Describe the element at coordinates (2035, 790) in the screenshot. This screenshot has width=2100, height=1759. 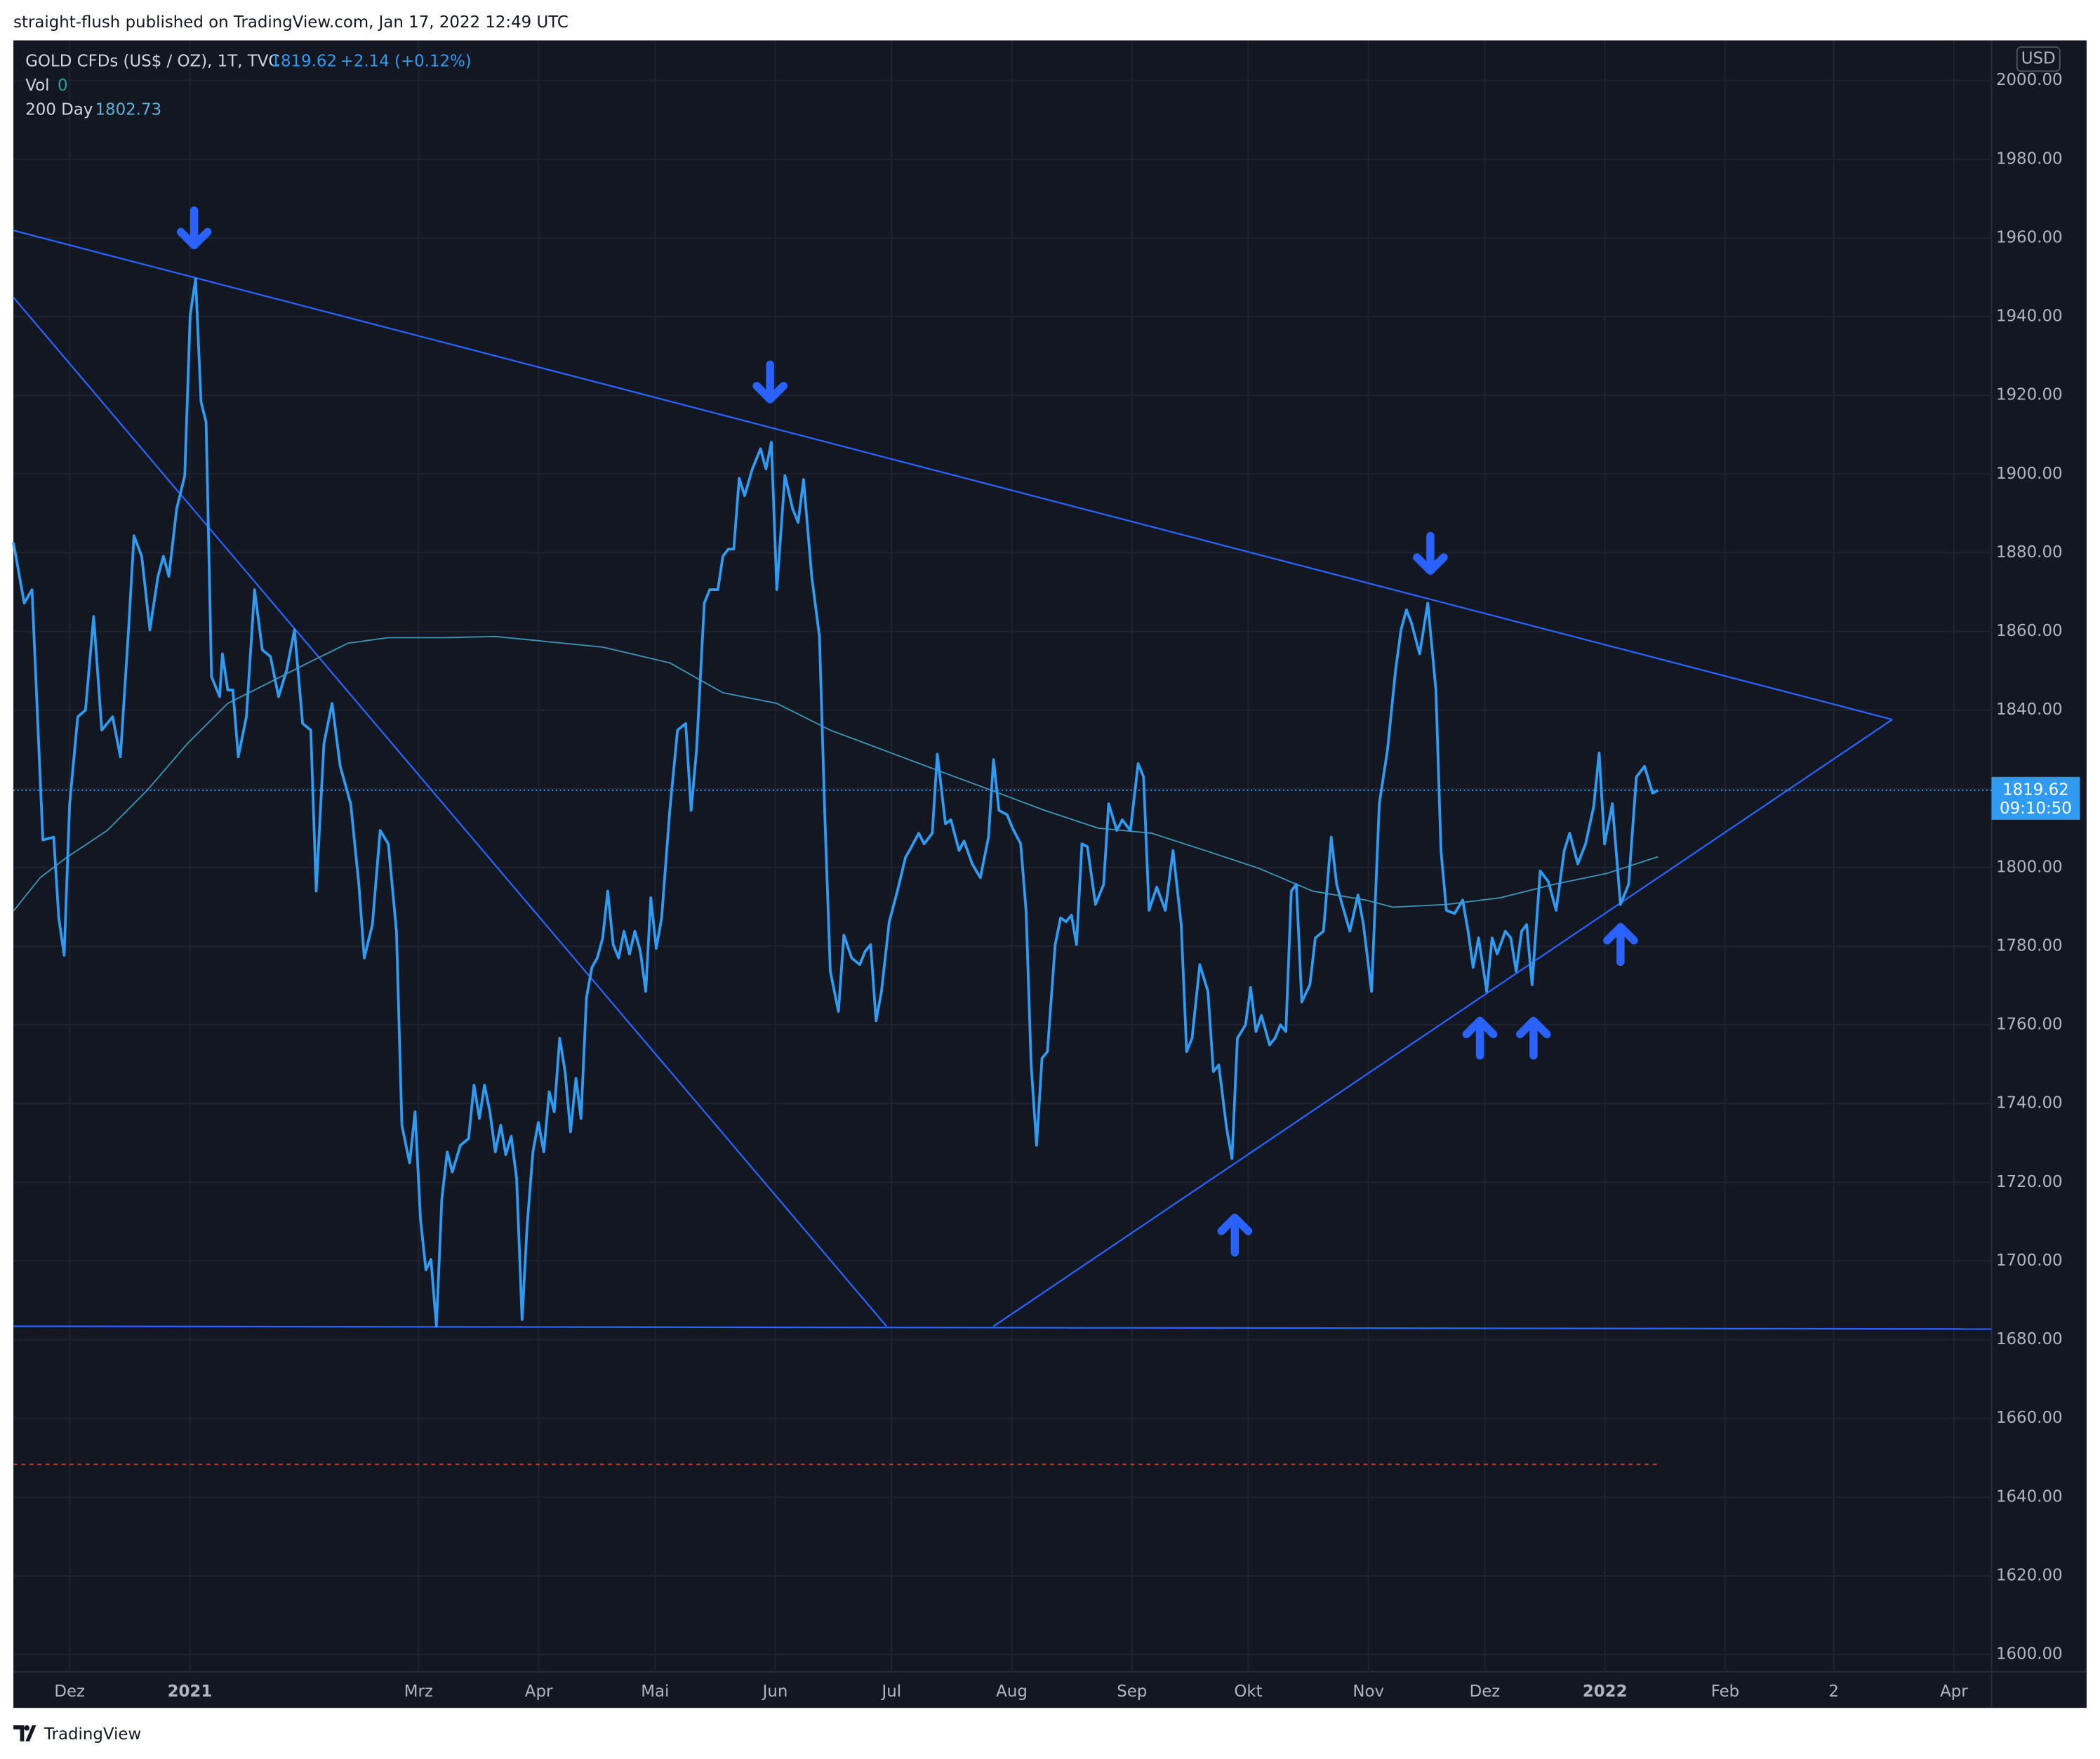
I see `price-tag-value: 1819.62` at that location.